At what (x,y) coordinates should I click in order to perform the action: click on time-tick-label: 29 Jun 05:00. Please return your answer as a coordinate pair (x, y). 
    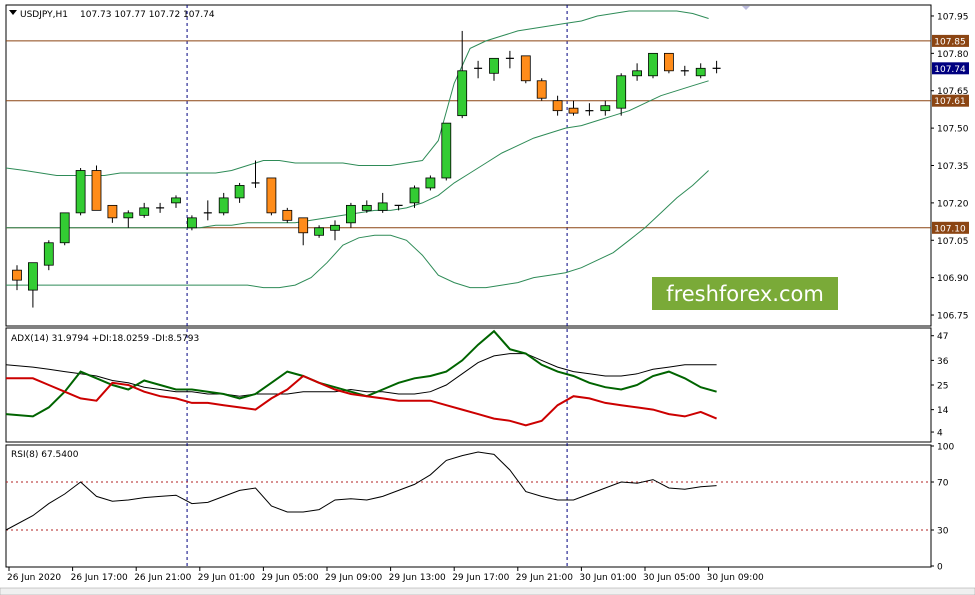
    Looking at the image, I should click on (289, 578).